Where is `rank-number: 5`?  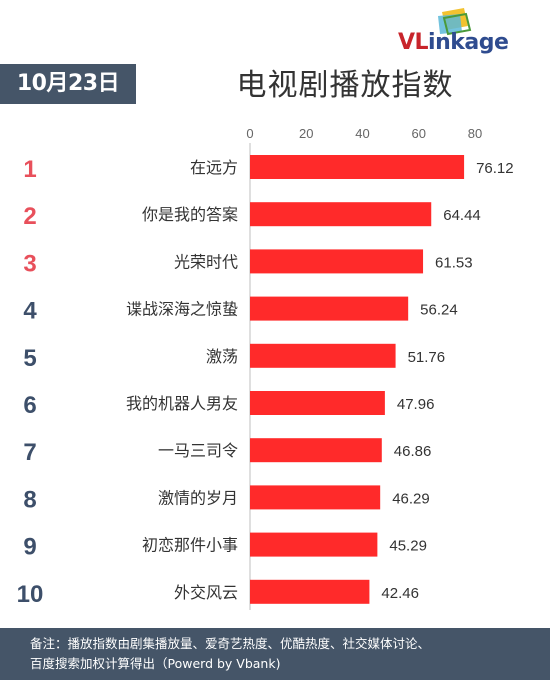 rank-number: 5 is located at coordinates (29, 358).